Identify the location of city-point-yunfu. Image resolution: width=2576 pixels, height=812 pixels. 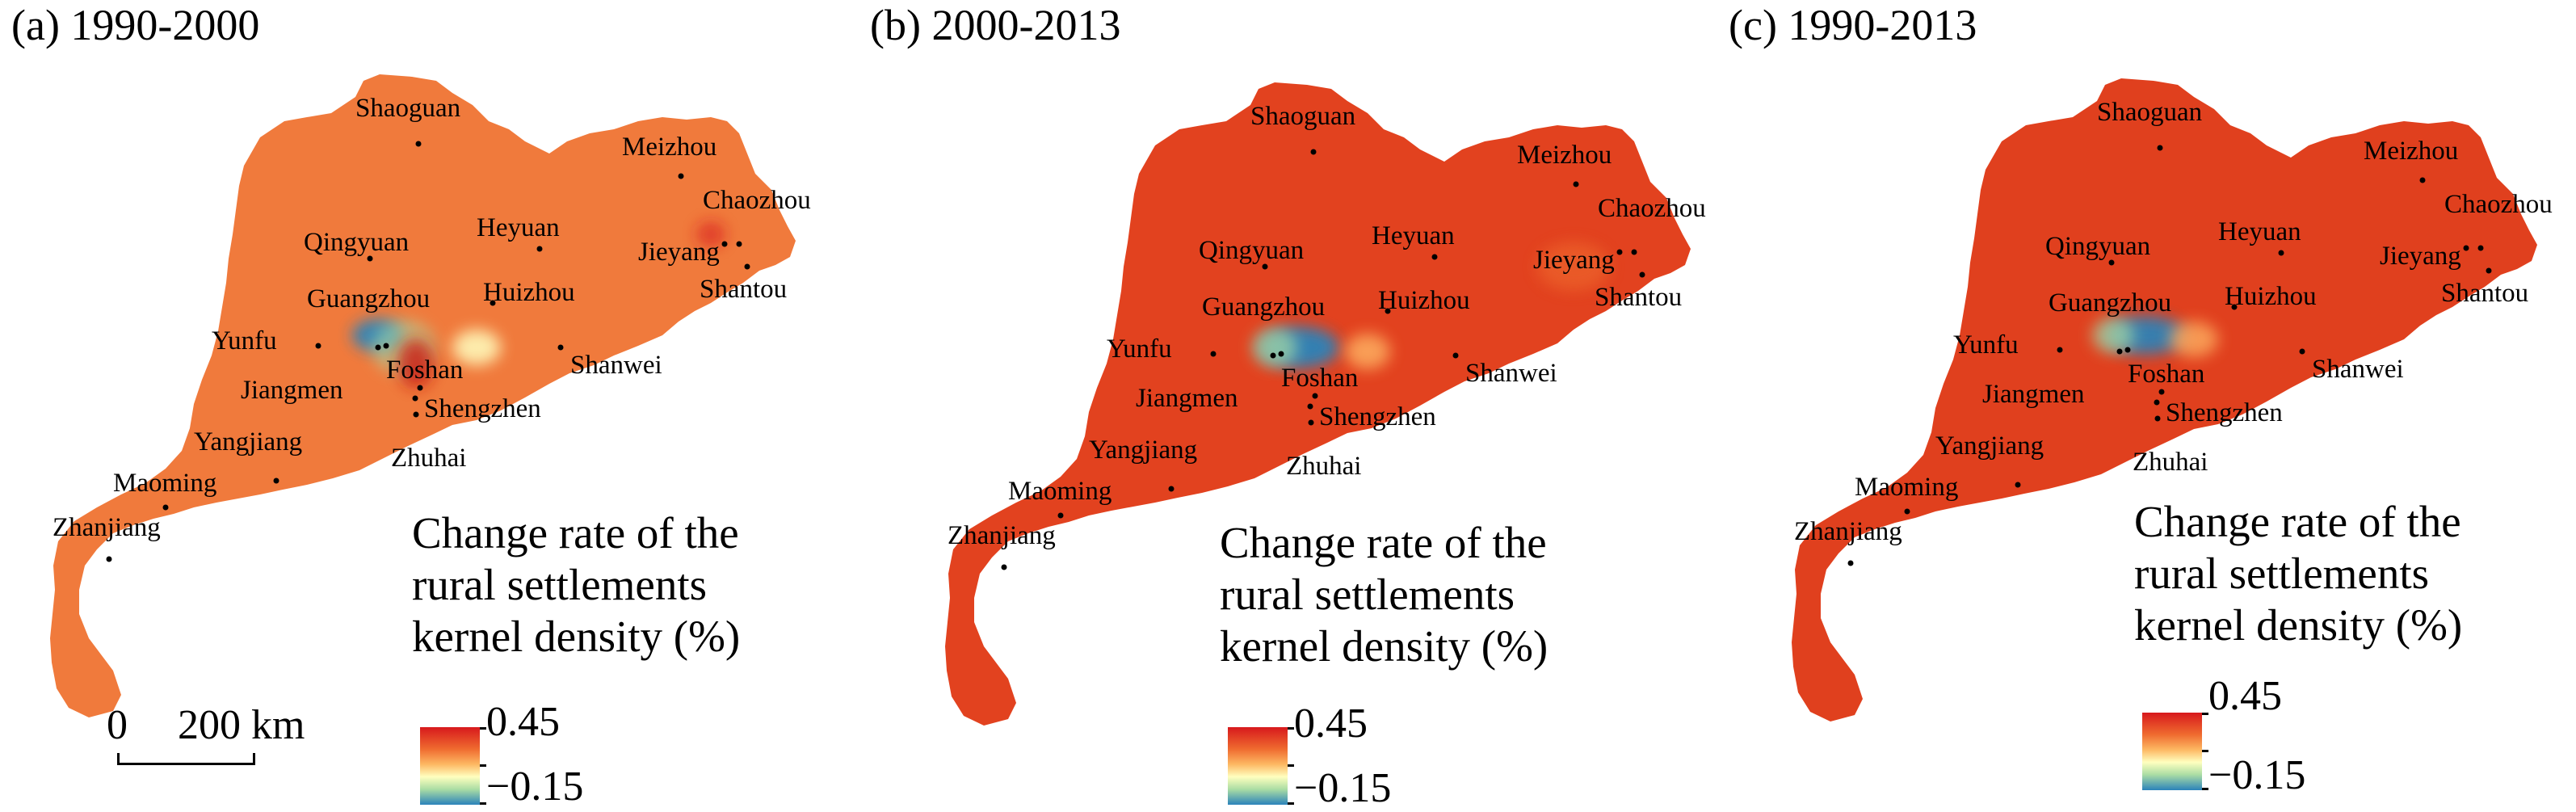
(1213, 354).